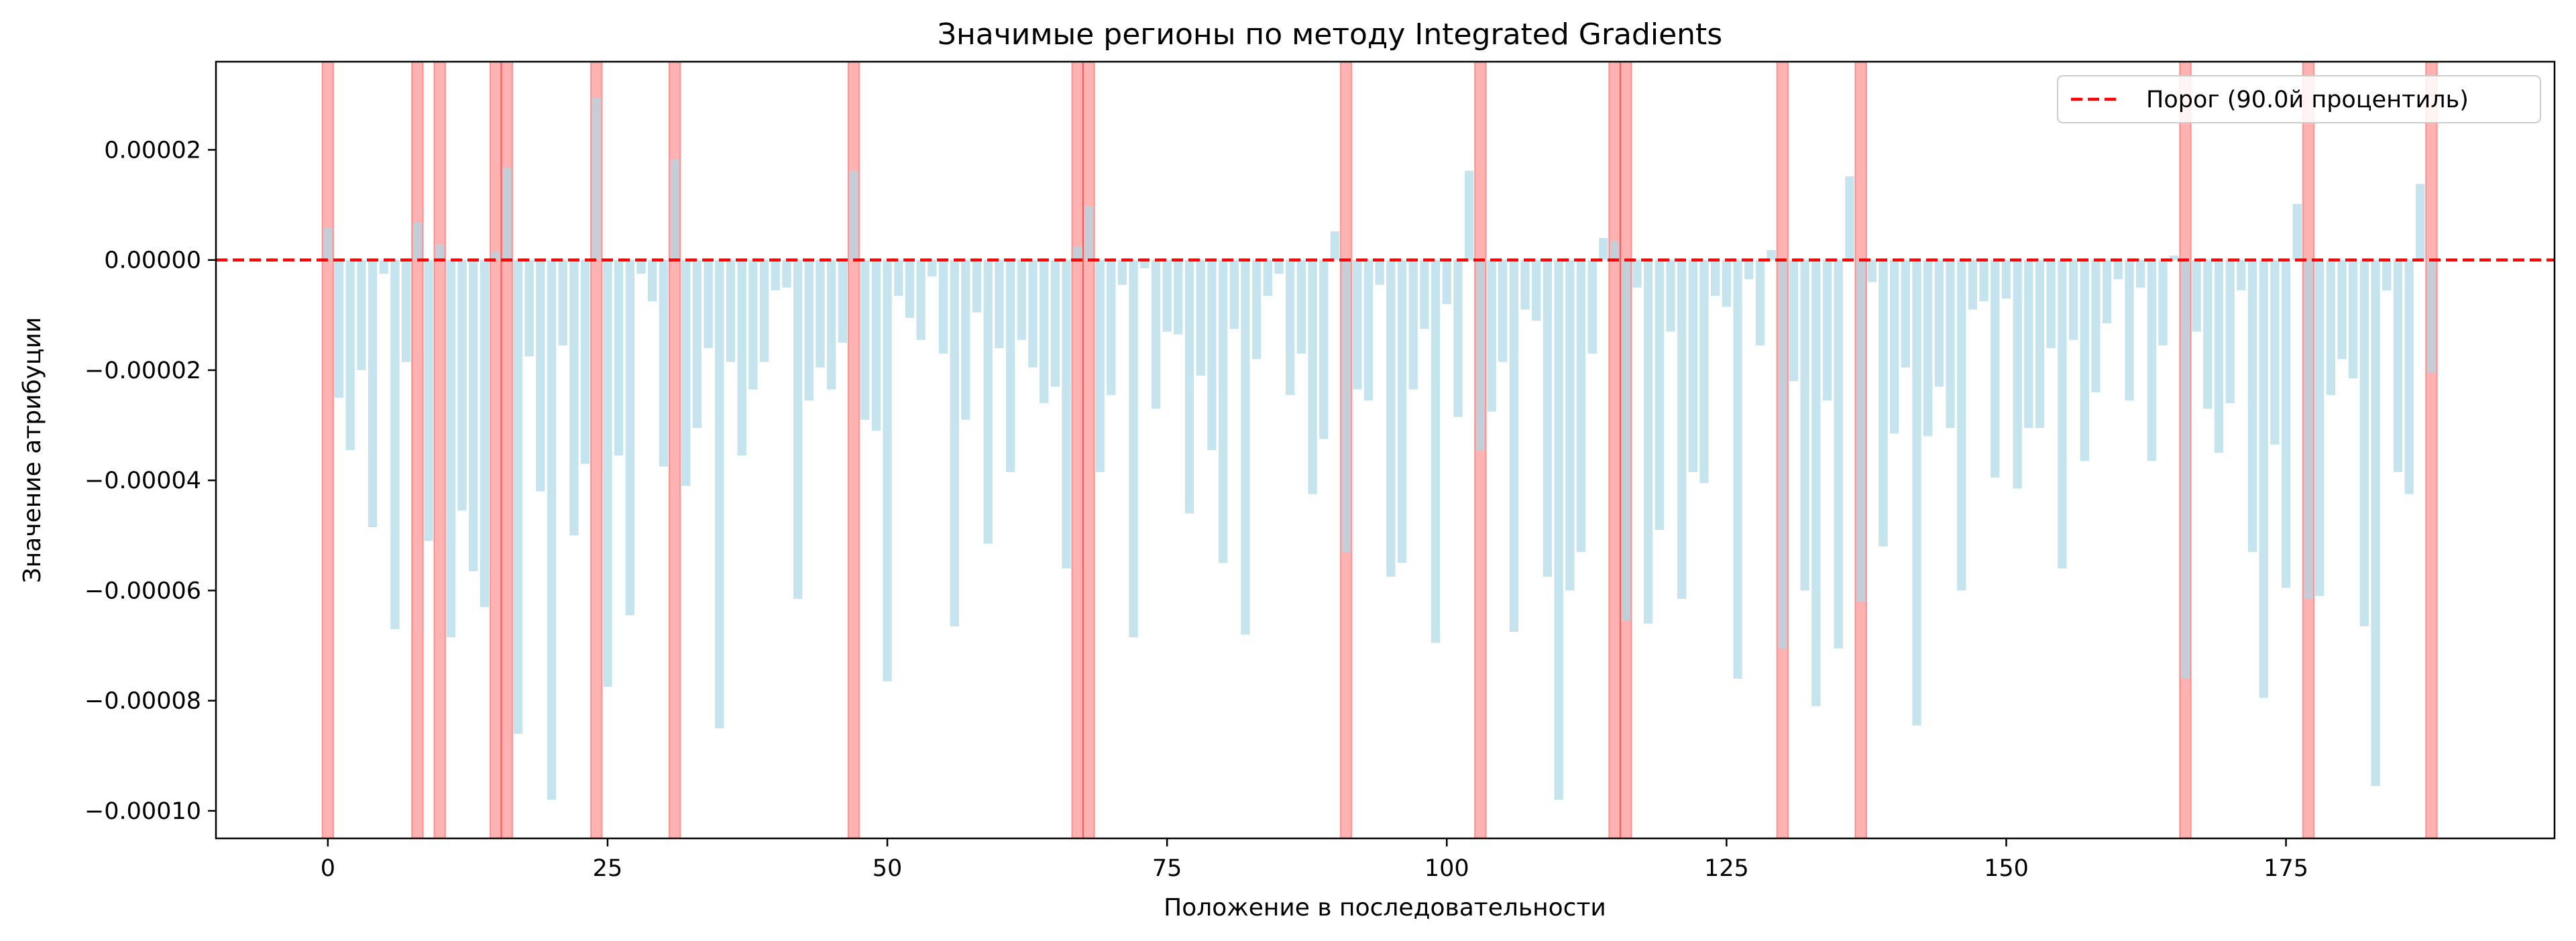 The height and width of the screenshot is (941, 2576). I want to click on y-tick-label-0: 0.00002, so click(152, 150).